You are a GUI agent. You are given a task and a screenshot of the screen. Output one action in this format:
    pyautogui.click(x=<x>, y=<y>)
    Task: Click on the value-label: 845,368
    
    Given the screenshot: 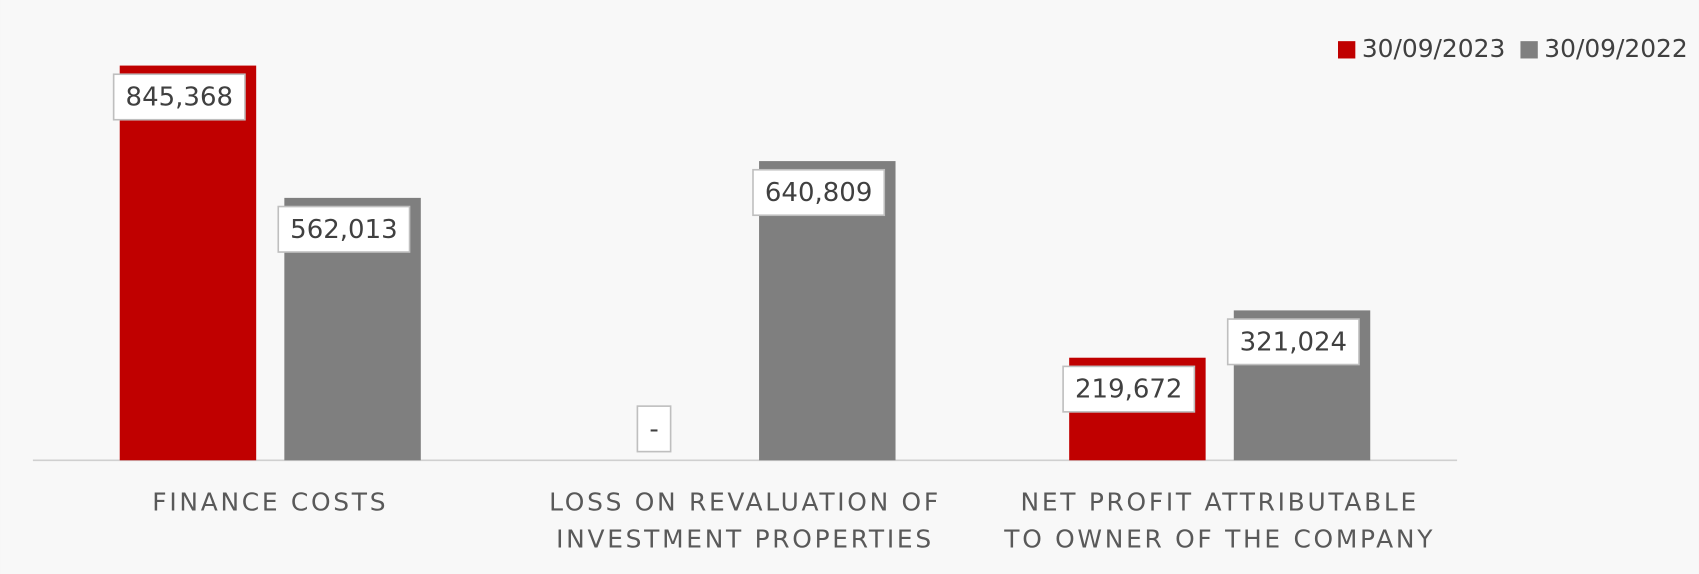 What is the action you would take?
    pyautogui.click(x=179, y=98)
    